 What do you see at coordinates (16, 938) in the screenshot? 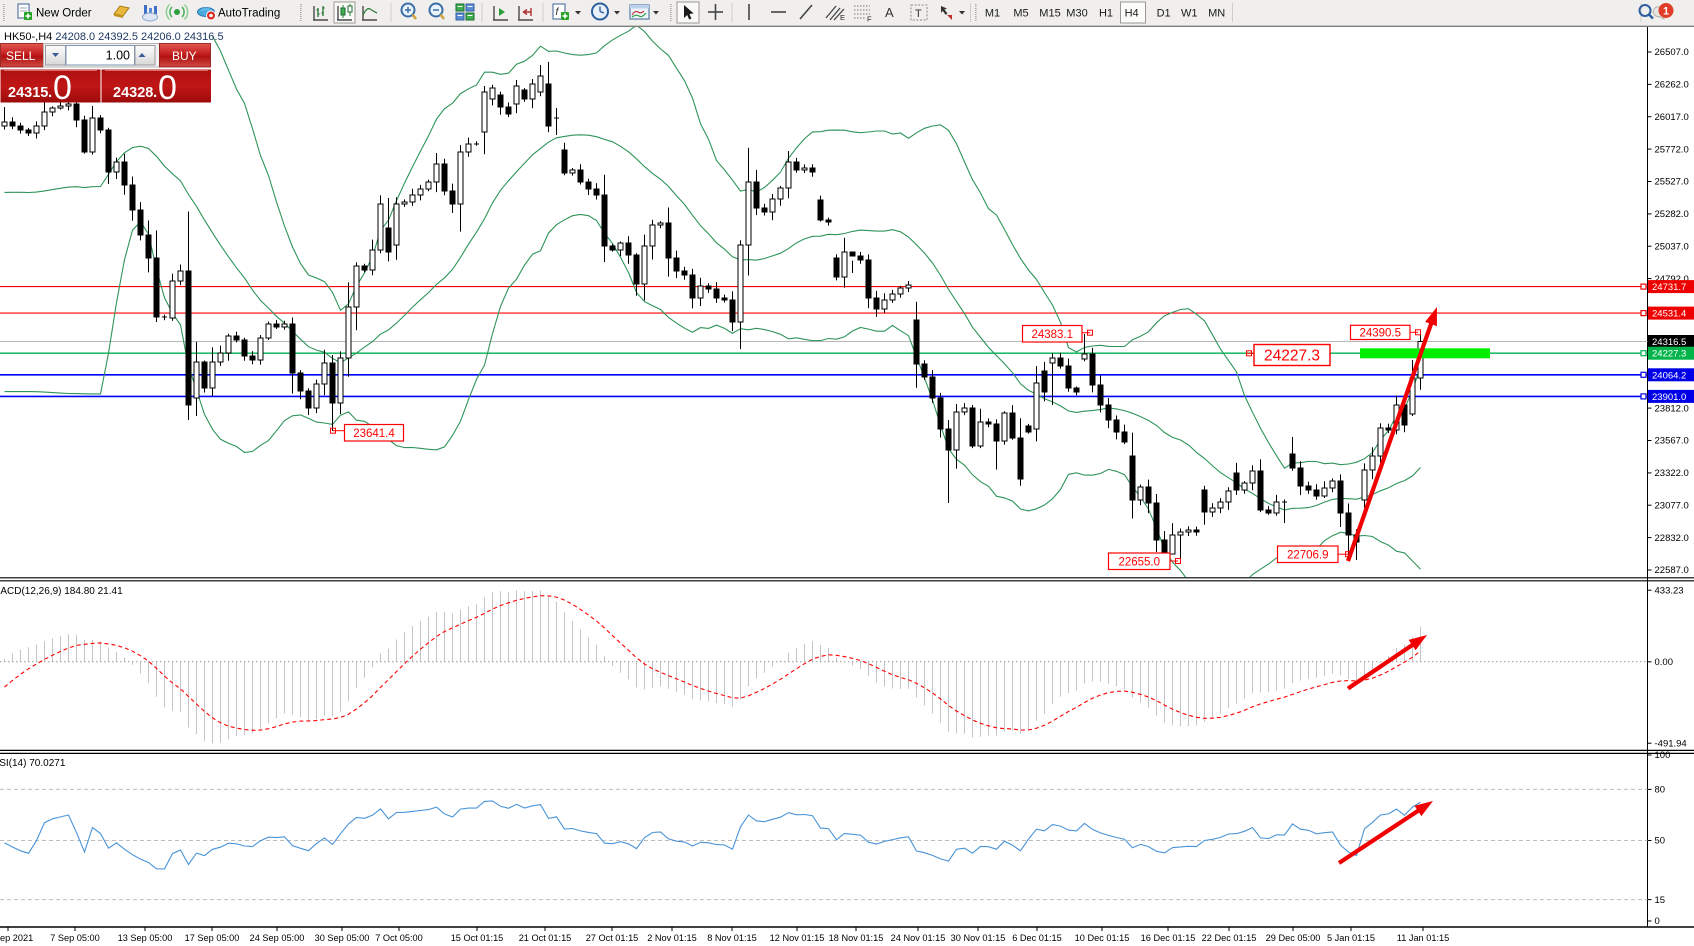
I see `svg-text: ep 2021` at bounding box center [16, 938].